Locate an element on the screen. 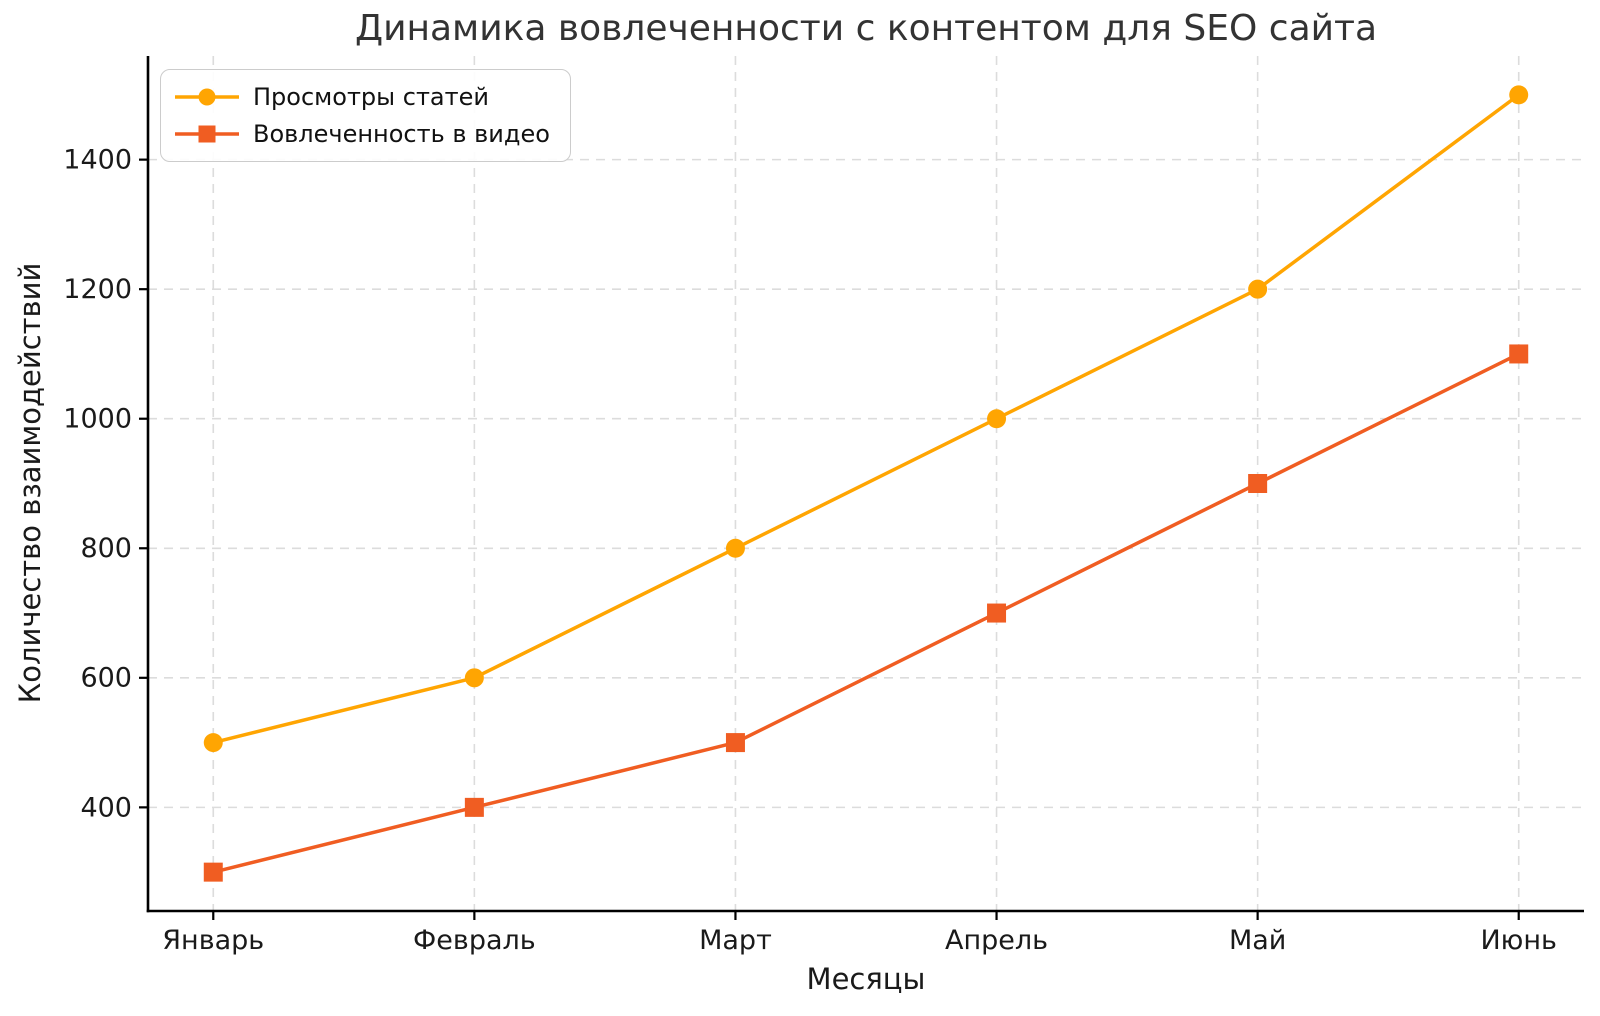 Image resolution: width=1600 pixels, height=1016 pixels. x-tick-label: Март is located at coordinates (735, 940).